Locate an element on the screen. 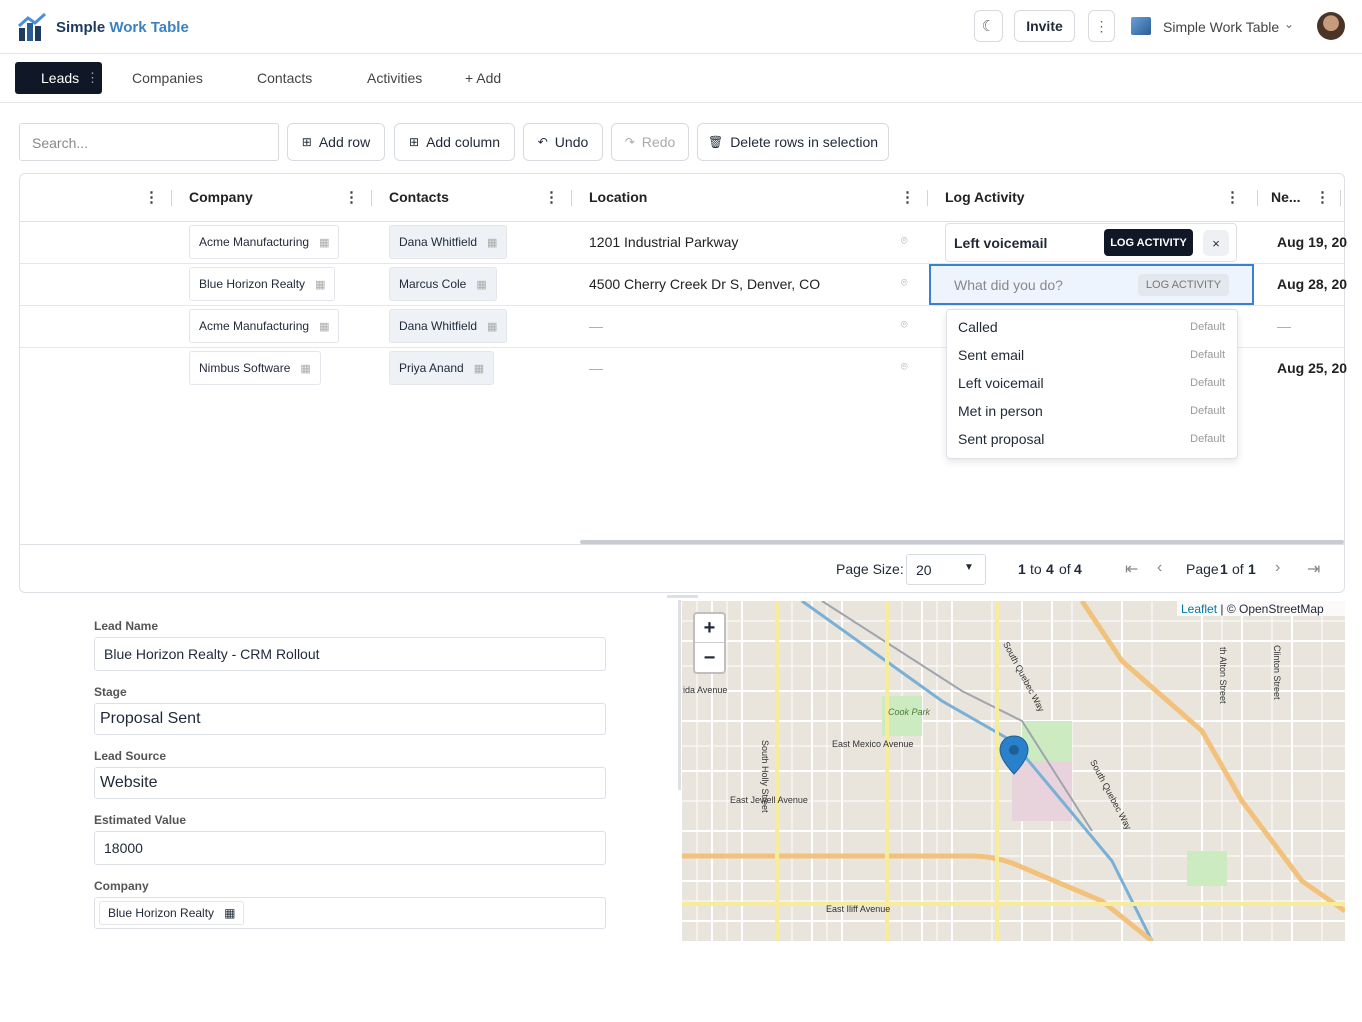 This screenshot has height=1022, width=1362. page-size-label: Page Size: is located at coordinates (870, 569).